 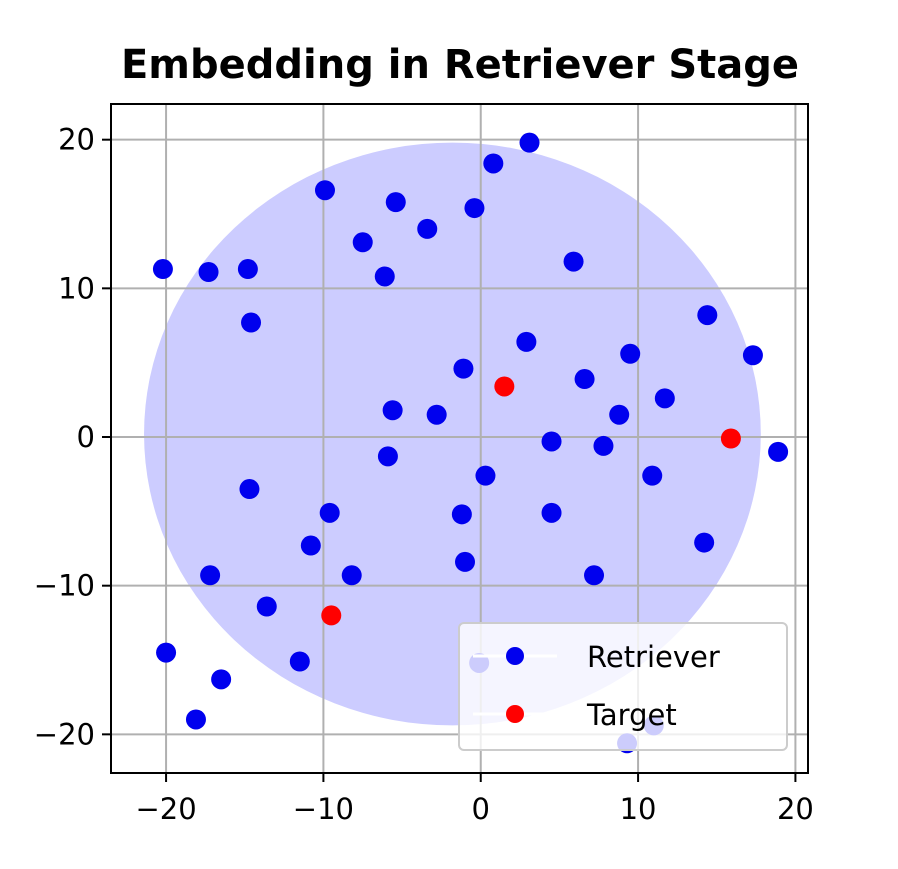 I want to click on x-tick-label: −10, so click(x=323, y=809).